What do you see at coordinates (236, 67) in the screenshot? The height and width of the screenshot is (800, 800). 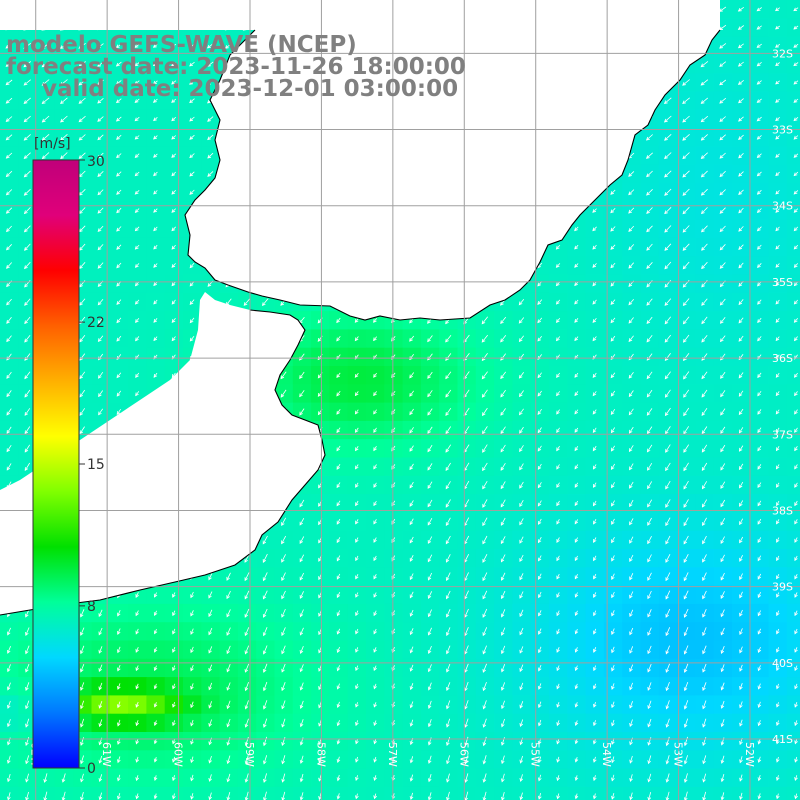 I see `title-forecast-date: forecast date: 2023-11-26 18:00:00` at bounding box center [236, 67].